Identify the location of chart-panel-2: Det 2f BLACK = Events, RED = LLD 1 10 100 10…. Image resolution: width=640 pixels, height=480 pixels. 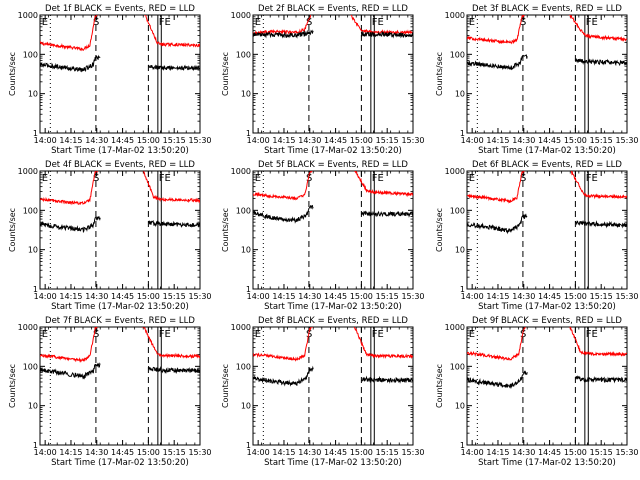
(323, 80).